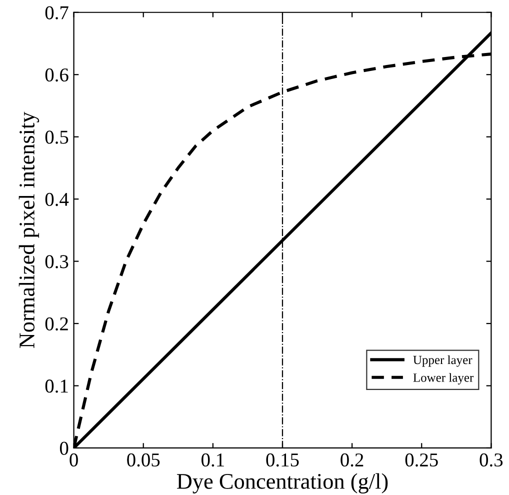 The image size is (509, 495). Describe the element at coordinates (491, 460) in the screenshot. I see `x-tick-label: 0.3` at that location.